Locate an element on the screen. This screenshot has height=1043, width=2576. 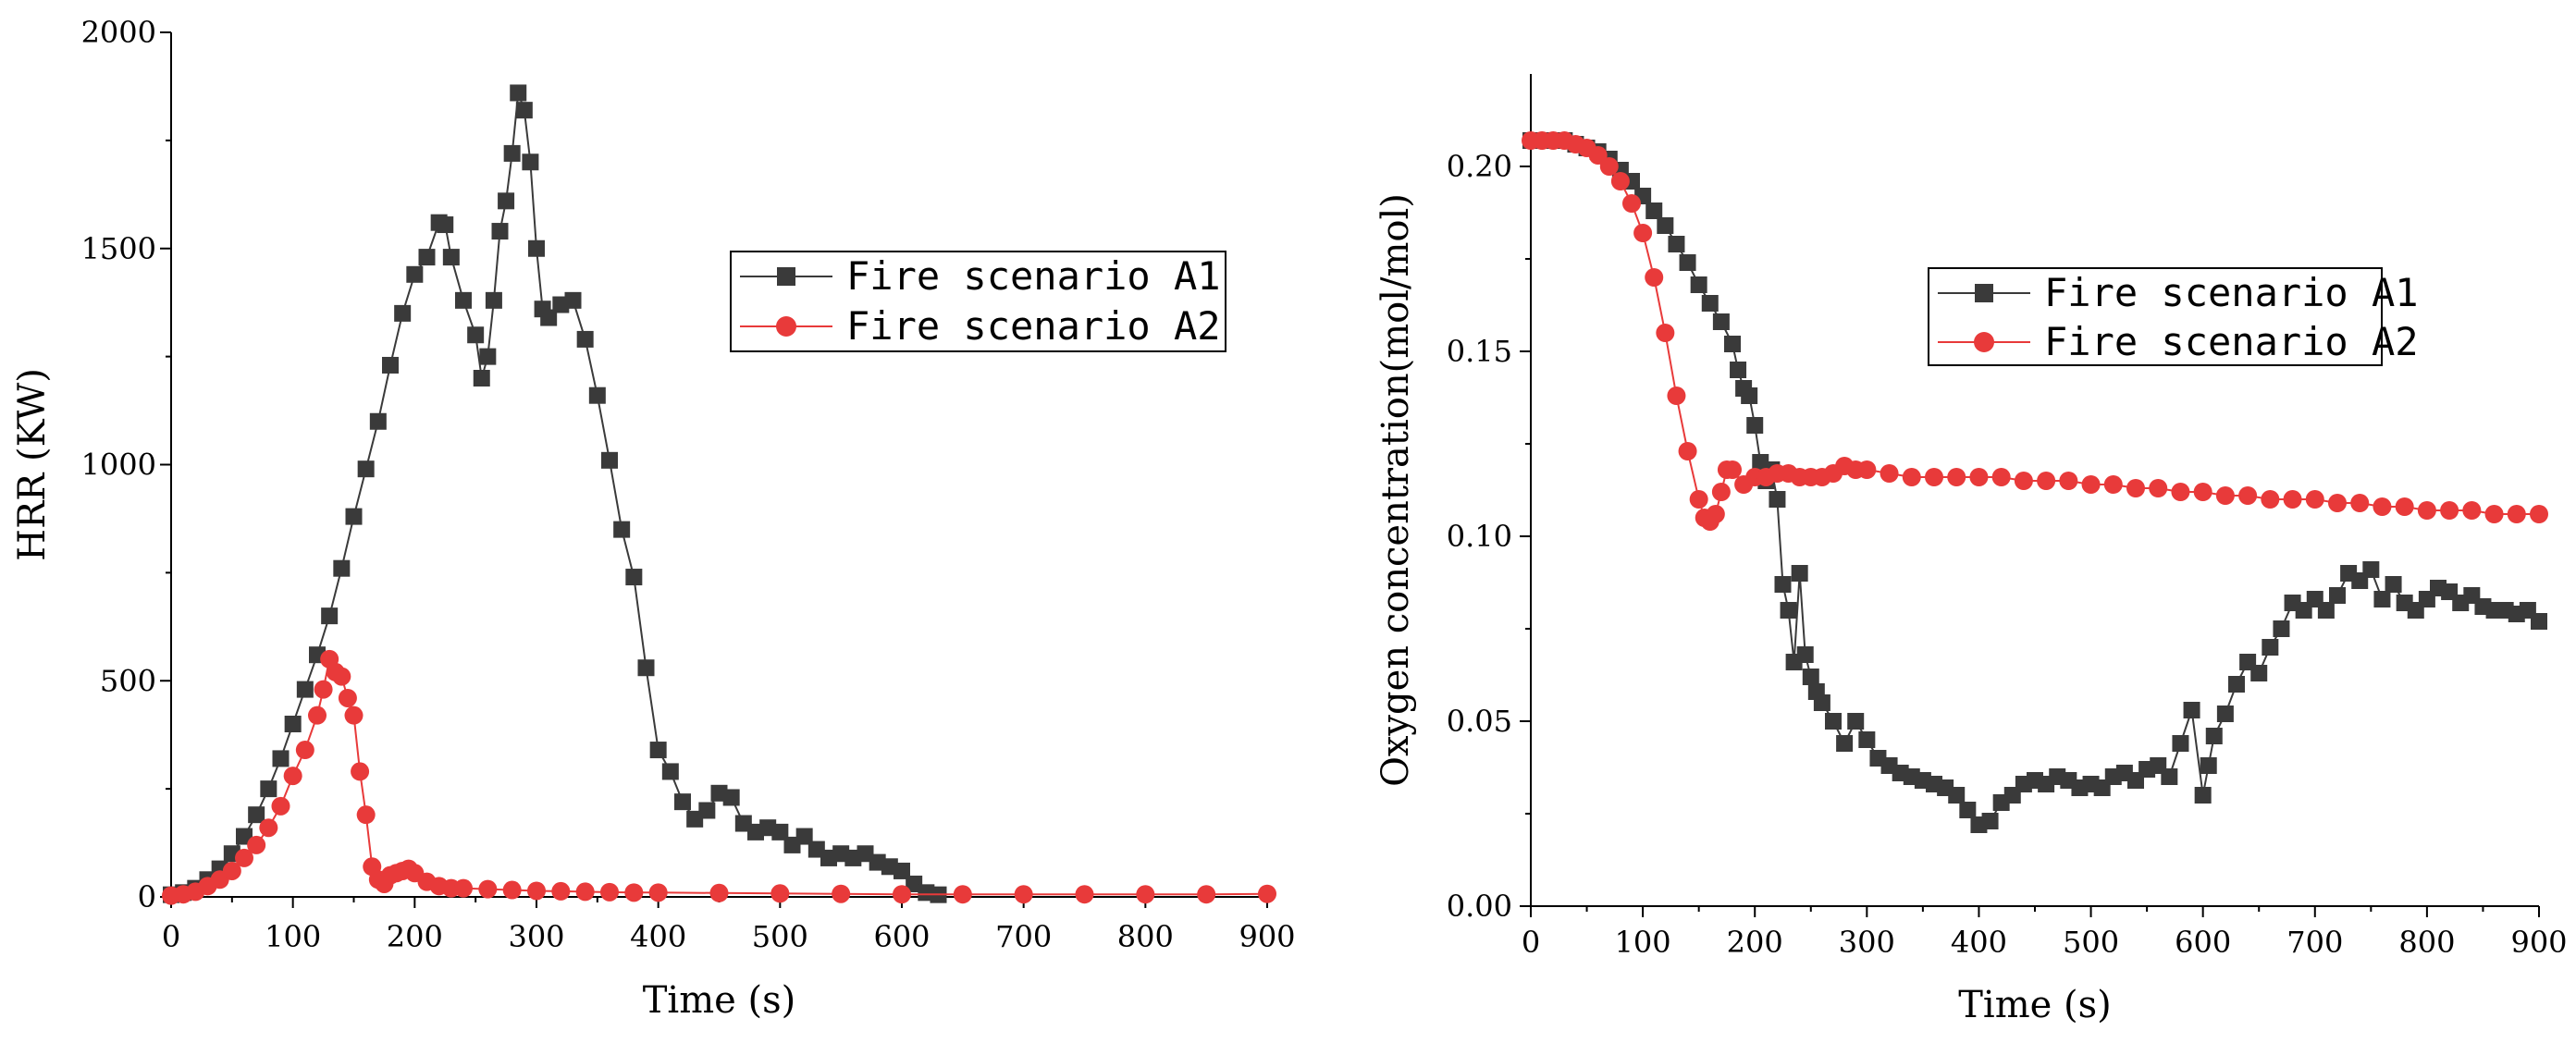
hrr-x-tick-label: 200 is located at coordinates (415, 936).